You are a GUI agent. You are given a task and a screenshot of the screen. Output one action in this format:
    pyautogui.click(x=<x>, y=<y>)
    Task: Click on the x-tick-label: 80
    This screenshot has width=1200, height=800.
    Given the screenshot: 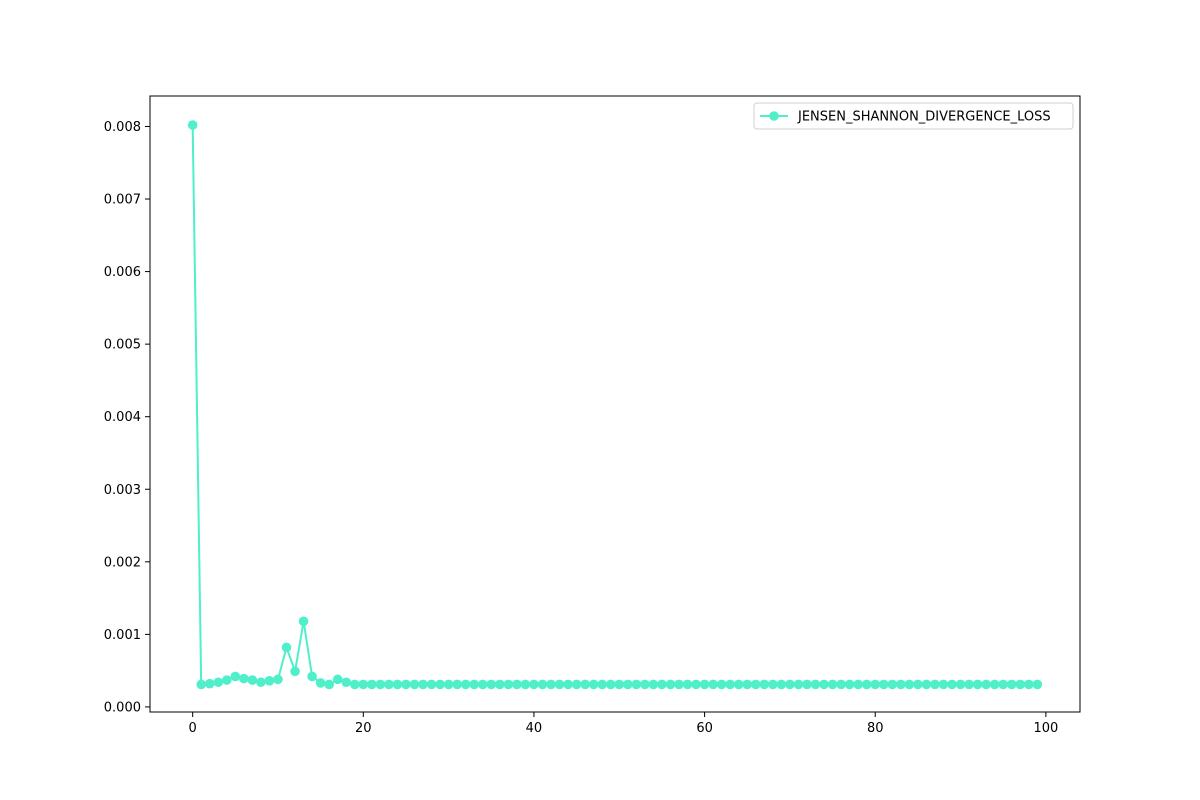 What is the action you would take?
    pyautogui.click(x=875, y=728)
    